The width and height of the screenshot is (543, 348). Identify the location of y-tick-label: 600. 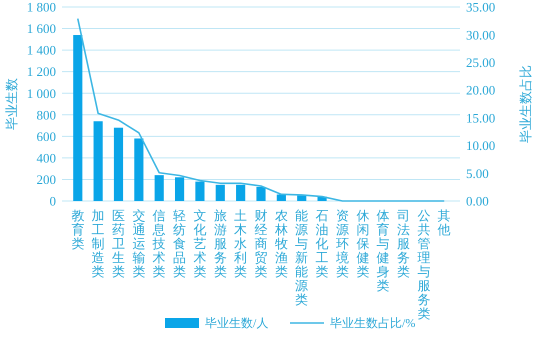
(46, 136).